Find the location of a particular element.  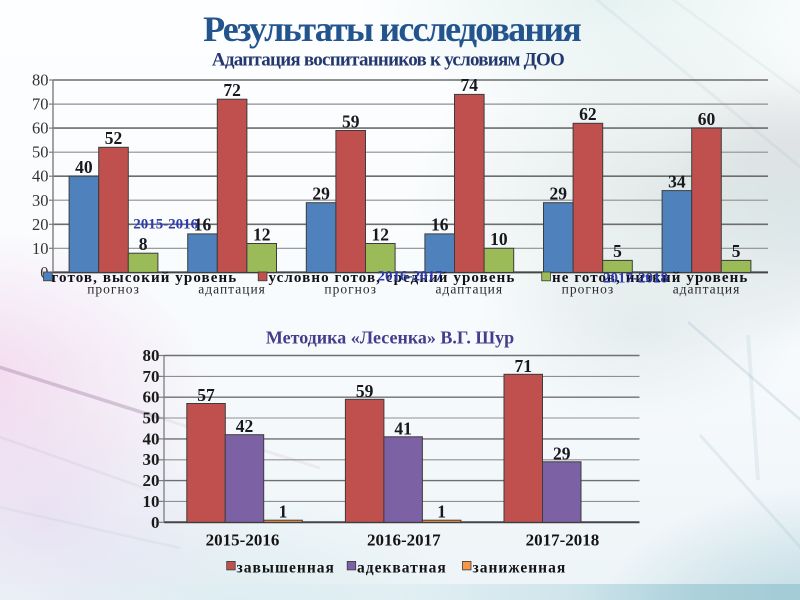

svg-text: 34 is located at coordinates (677, 181).